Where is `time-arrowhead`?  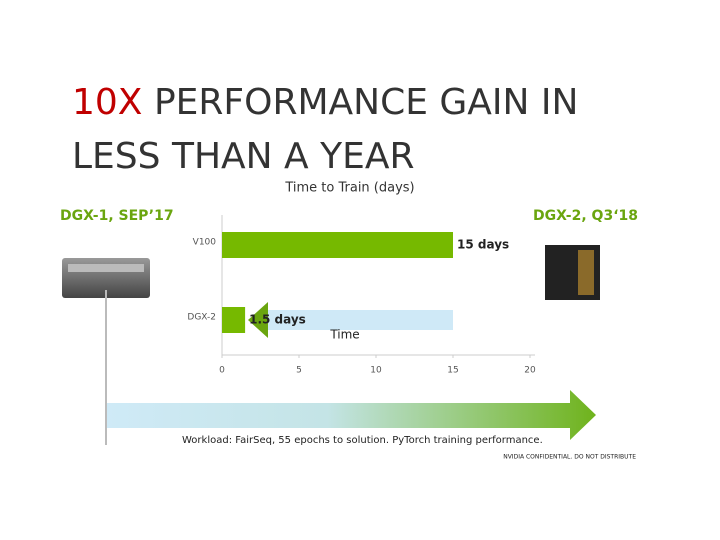 time-arrowhead is located at coordinates (258, 320).